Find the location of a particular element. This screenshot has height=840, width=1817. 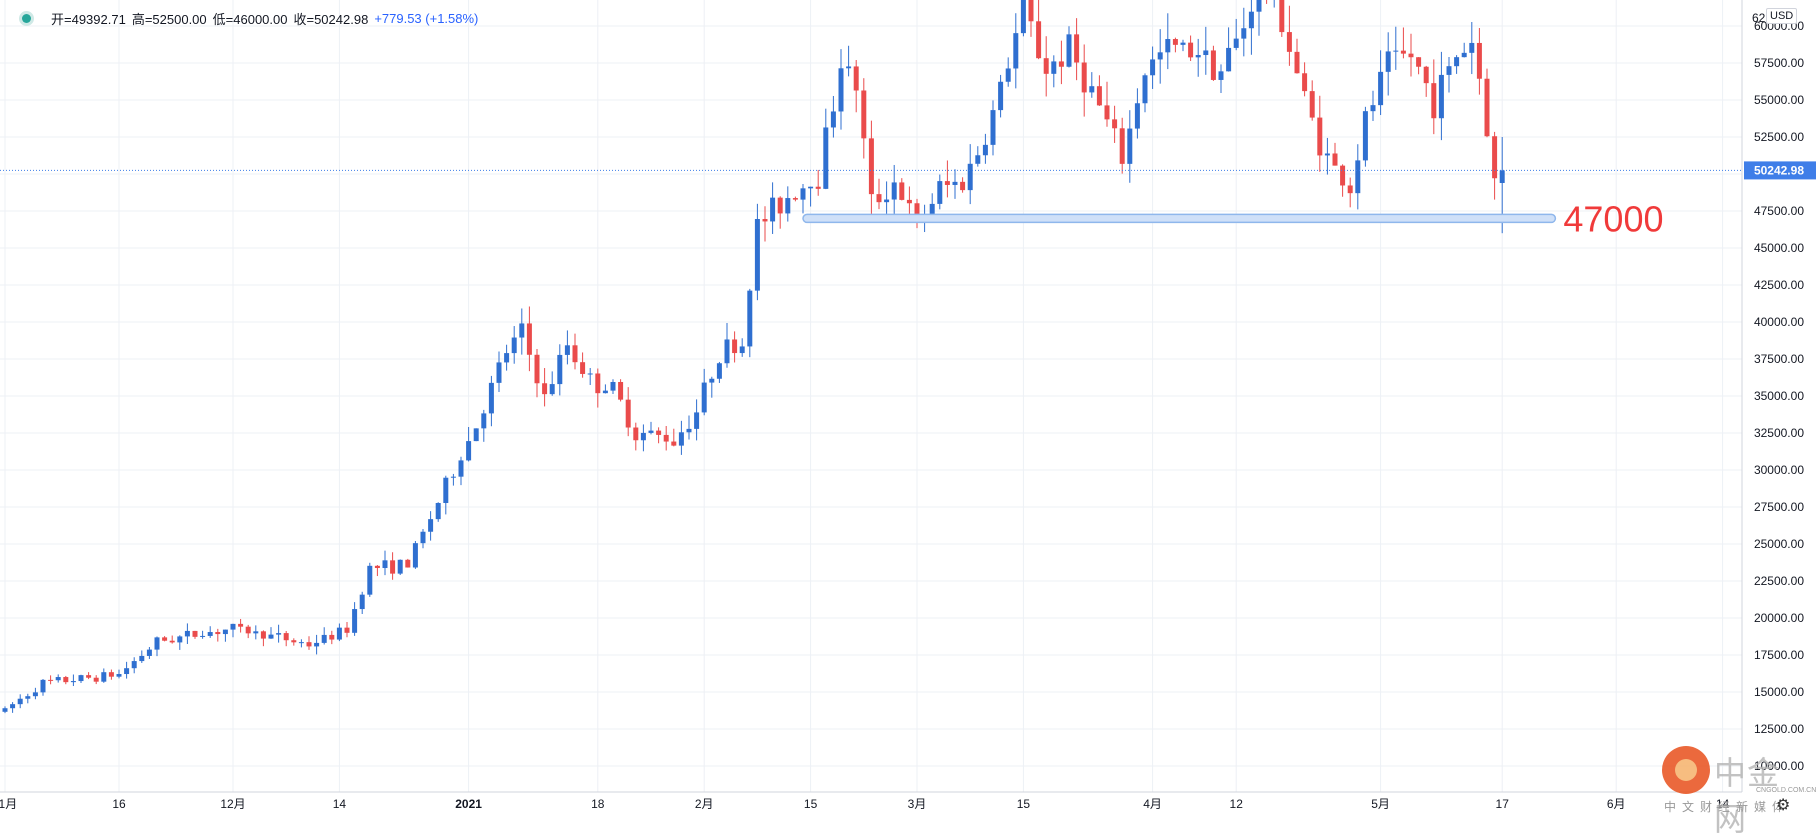

watermark: 中金网 CNGOLD.COM.CN 中文财经新媒体 is located at coordinates (1737, 790).